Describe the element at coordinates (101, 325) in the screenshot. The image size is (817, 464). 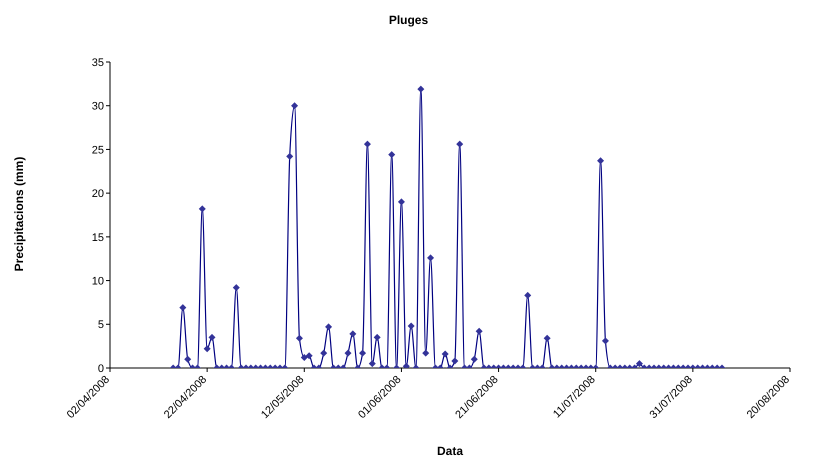
I see `y-tick-label: 5` at that location.